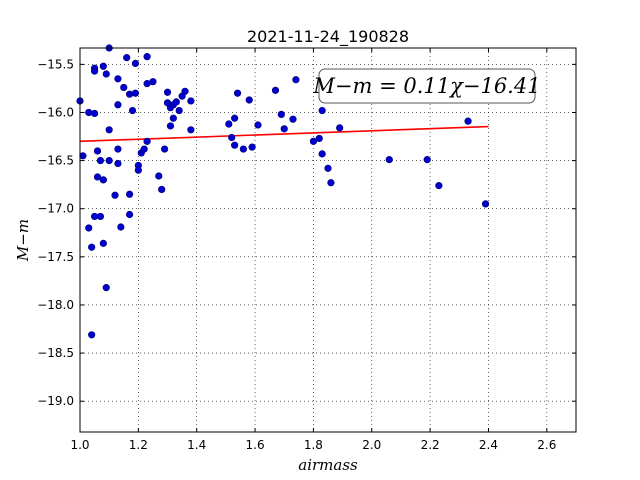  I want to click on x-tick-label: 1.2, so click(138, 445).